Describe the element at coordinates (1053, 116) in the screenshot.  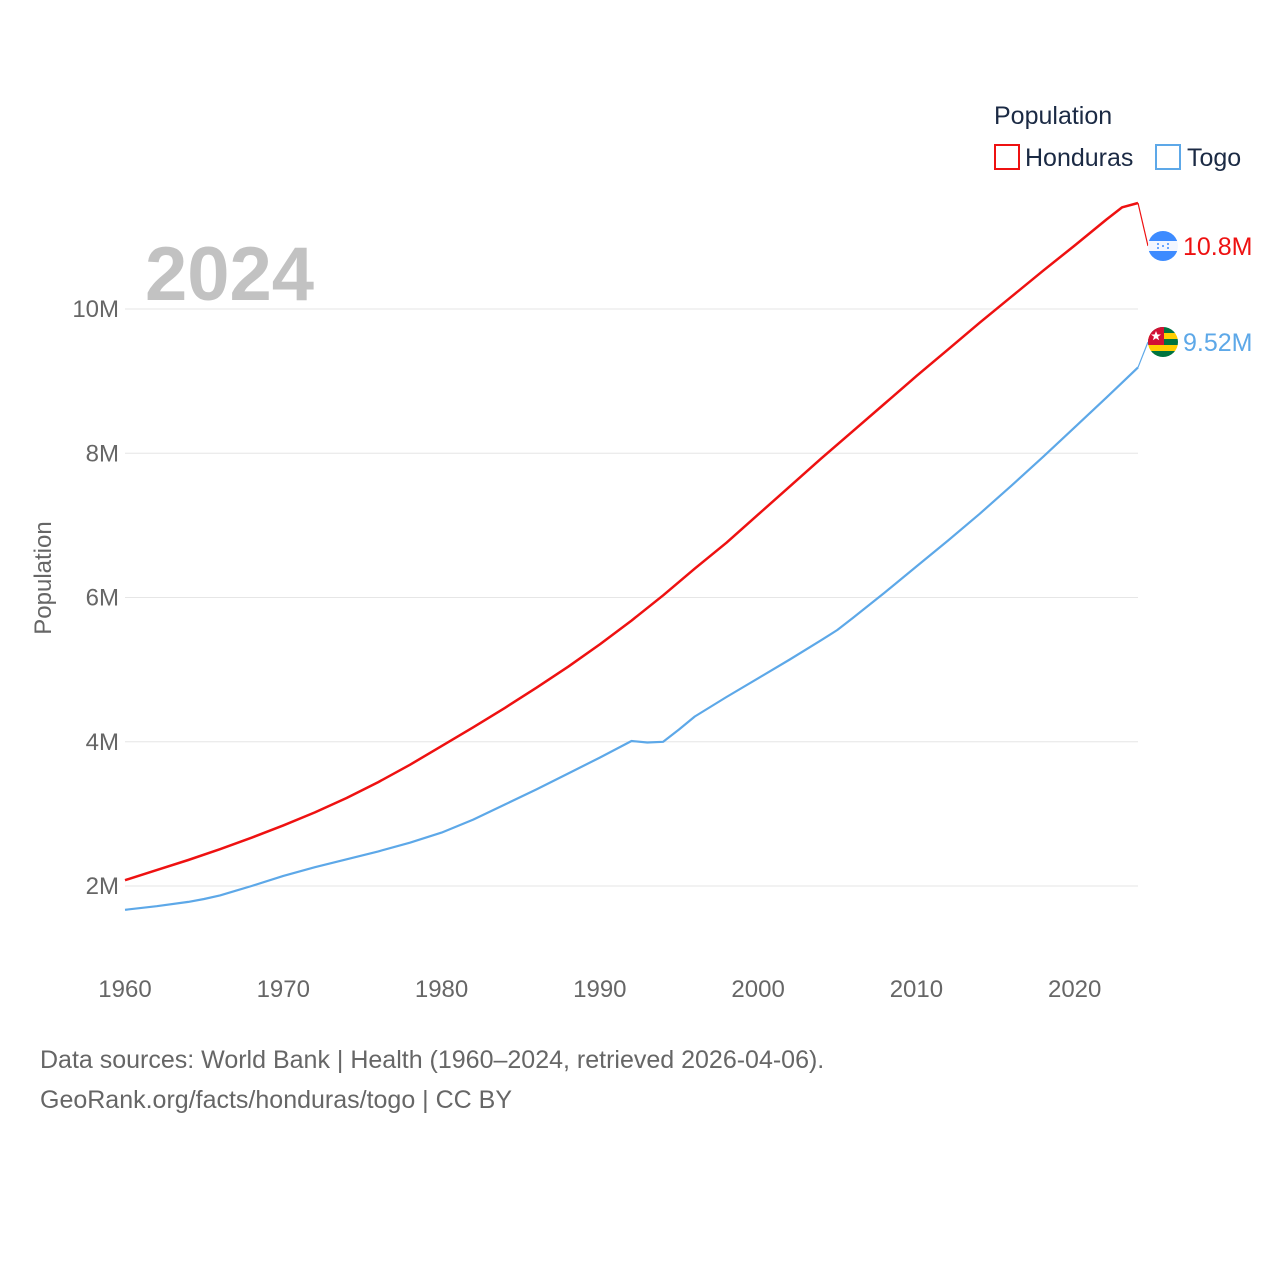
I see `legend-title: Population` at that location.